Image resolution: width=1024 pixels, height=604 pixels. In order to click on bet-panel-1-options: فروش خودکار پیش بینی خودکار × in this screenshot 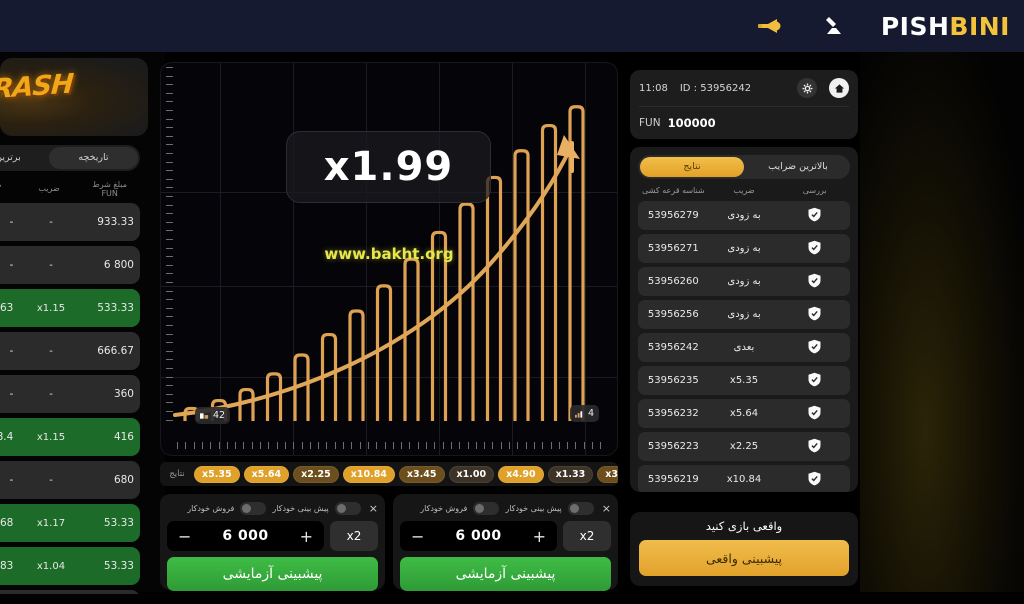, I will do `click(272, 508)`.